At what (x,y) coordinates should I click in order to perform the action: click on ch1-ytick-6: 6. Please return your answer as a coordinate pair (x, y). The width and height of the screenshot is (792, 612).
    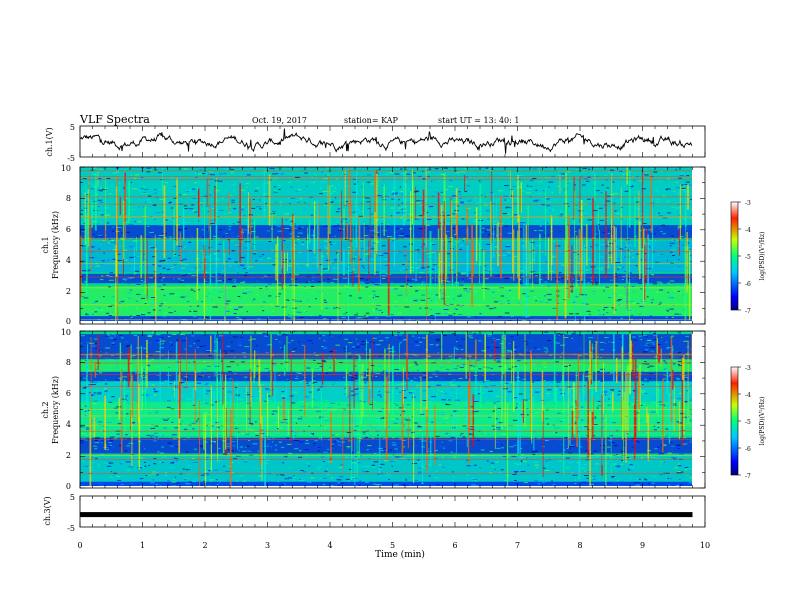
    Looking at the image, I should click on (68, 229).